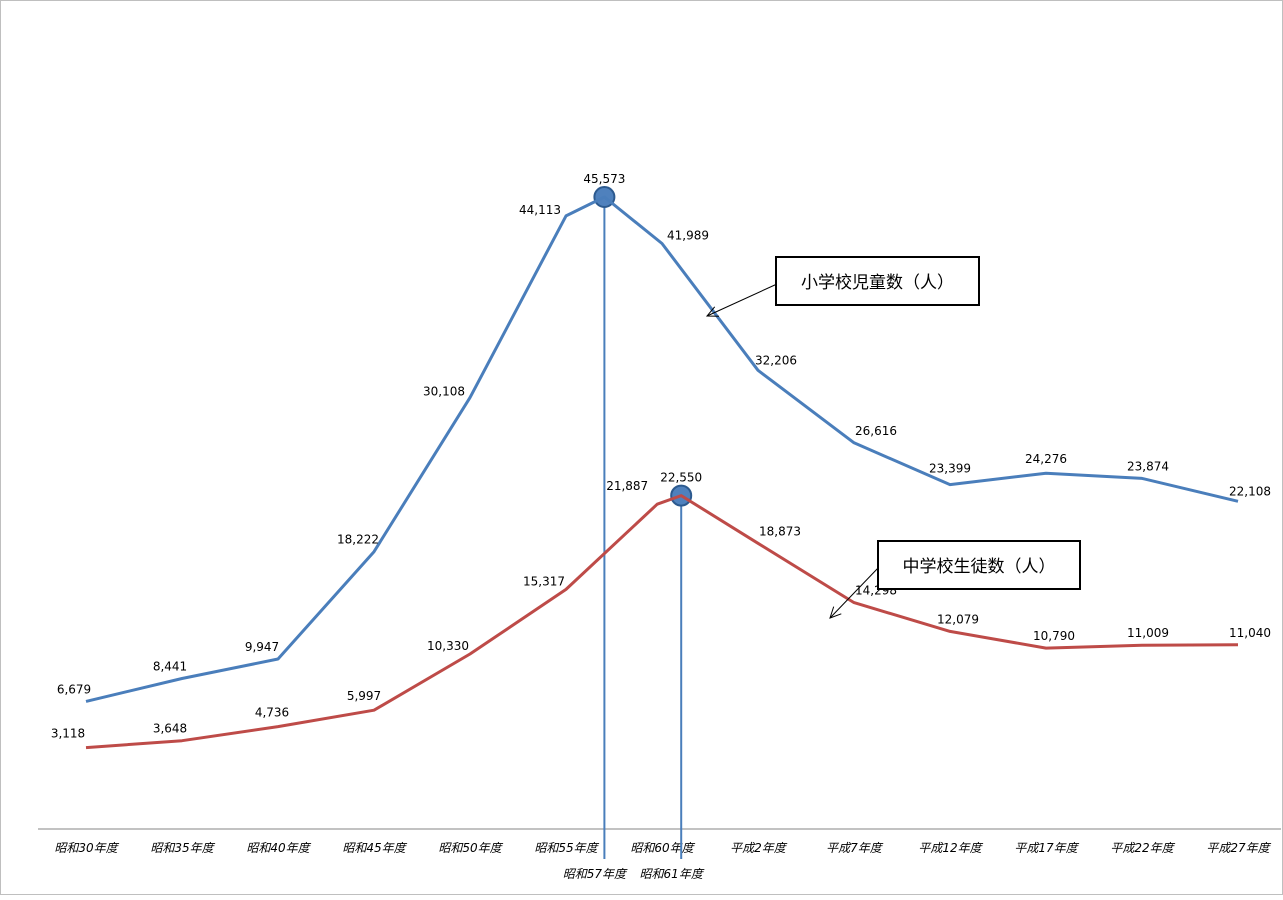 This screenshot has height=900, width=1283. What do you see at coordinates (1238, 848) in the screenshot?
I see `x-tick-label: 平成27年度` at bounding box center [1238, 848].